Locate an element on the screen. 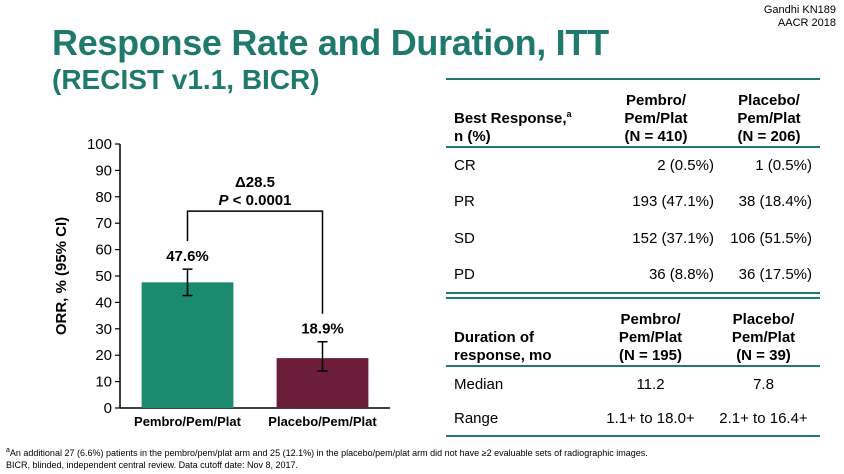  table-row: Median 11.2 7.8 is located at coordinates (633, 383).